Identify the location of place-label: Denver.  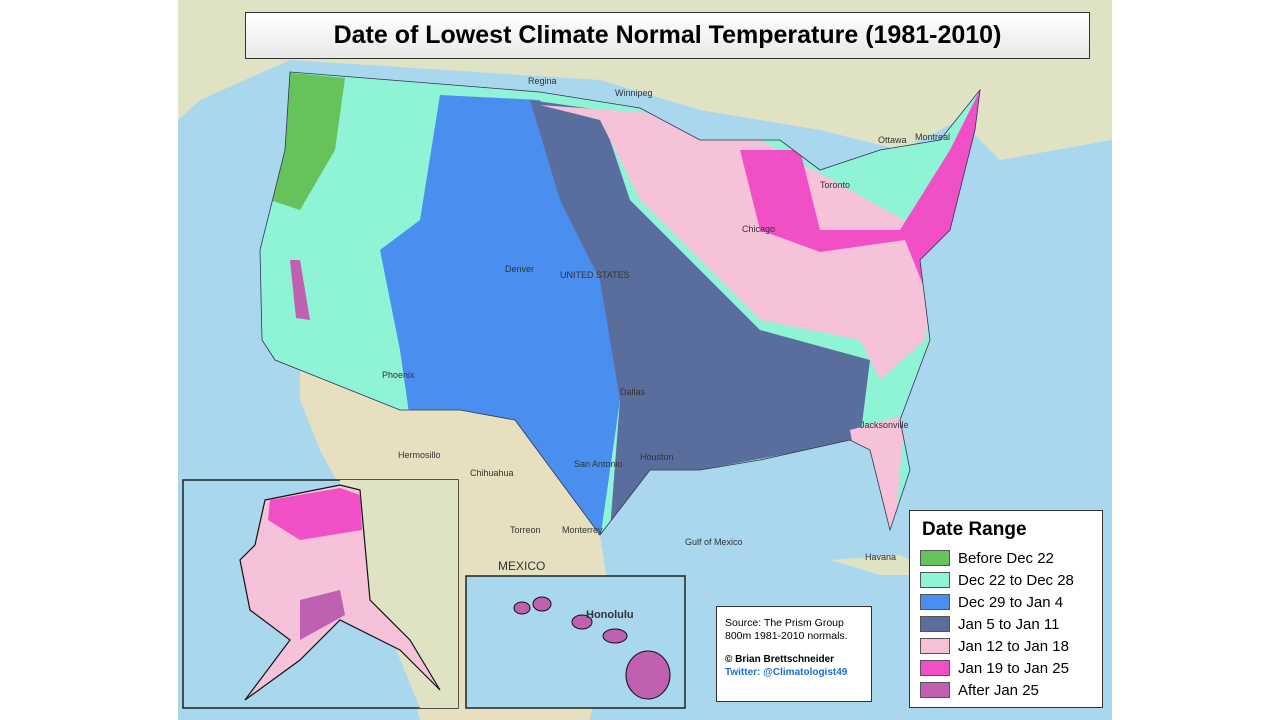
(519, 269).